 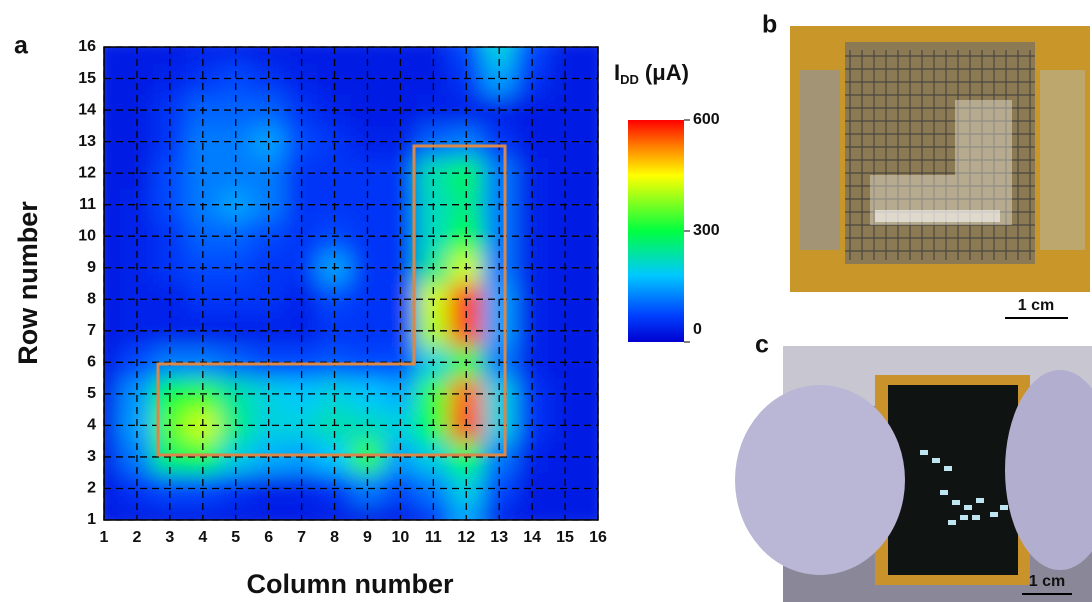 I want to click on photo-b, so click(x=940, y=159).